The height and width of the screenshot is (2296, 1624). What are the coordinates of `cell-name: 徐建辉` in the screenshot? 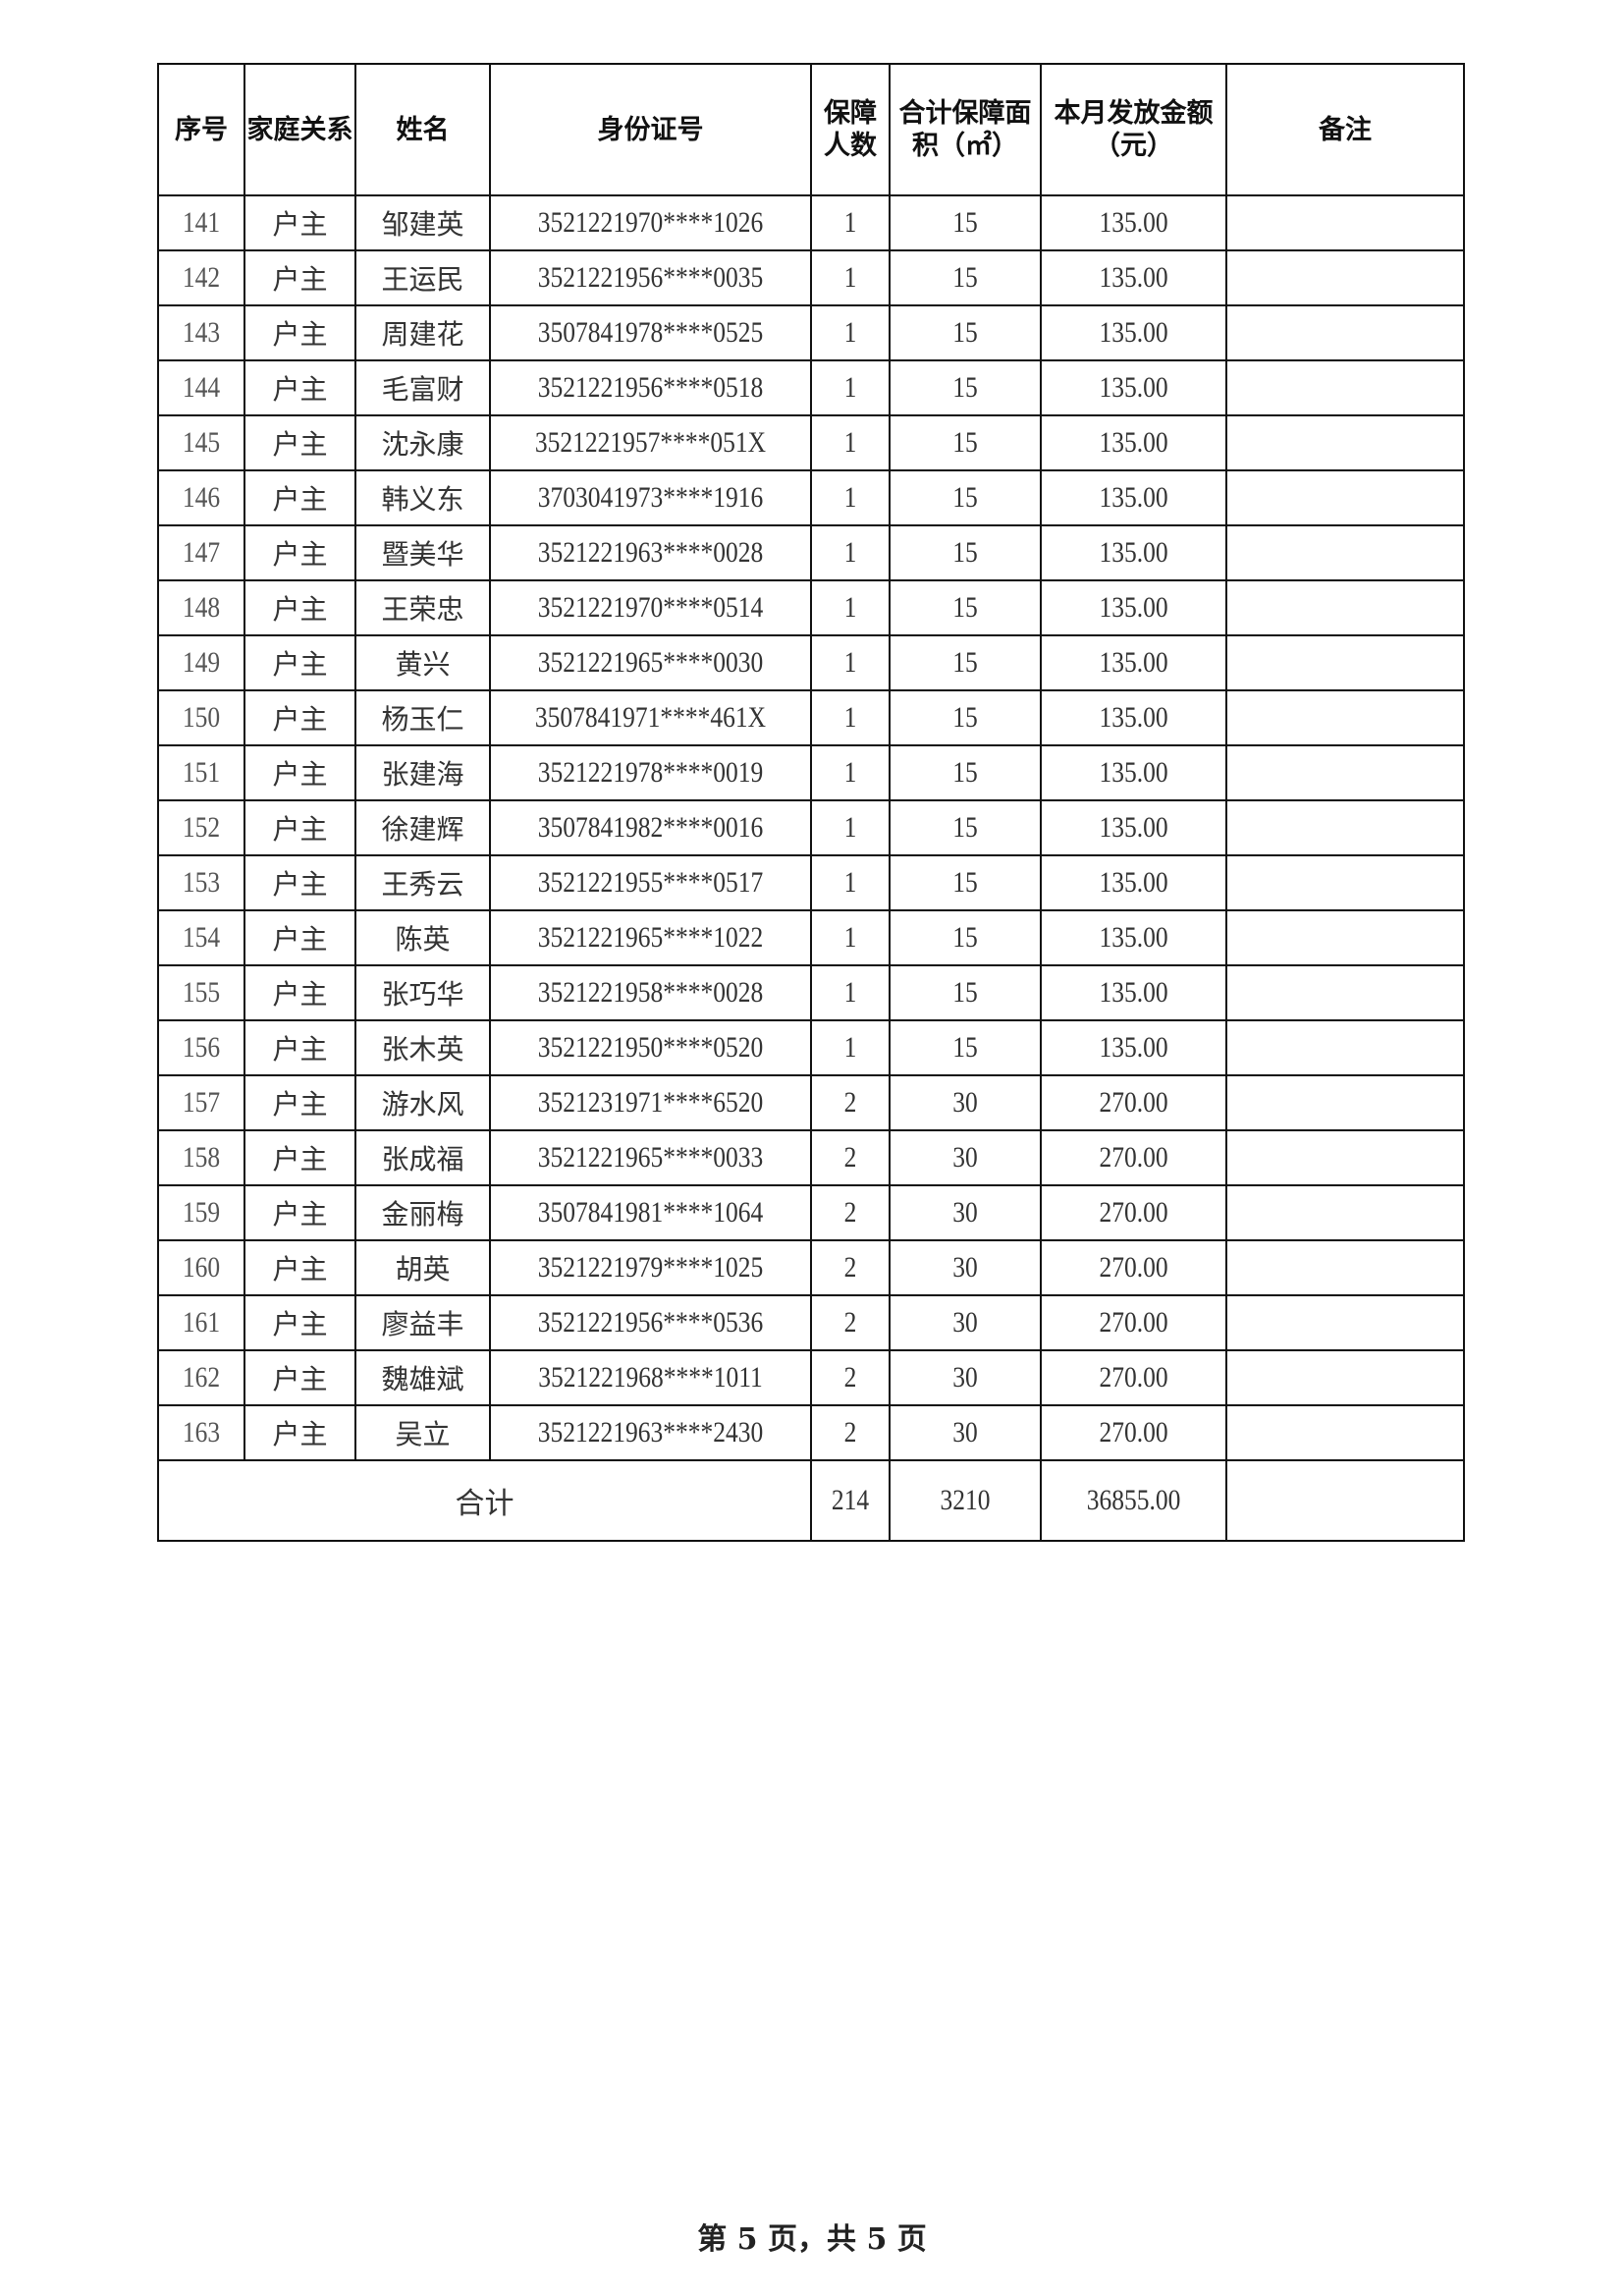 It's located at (422, 827).